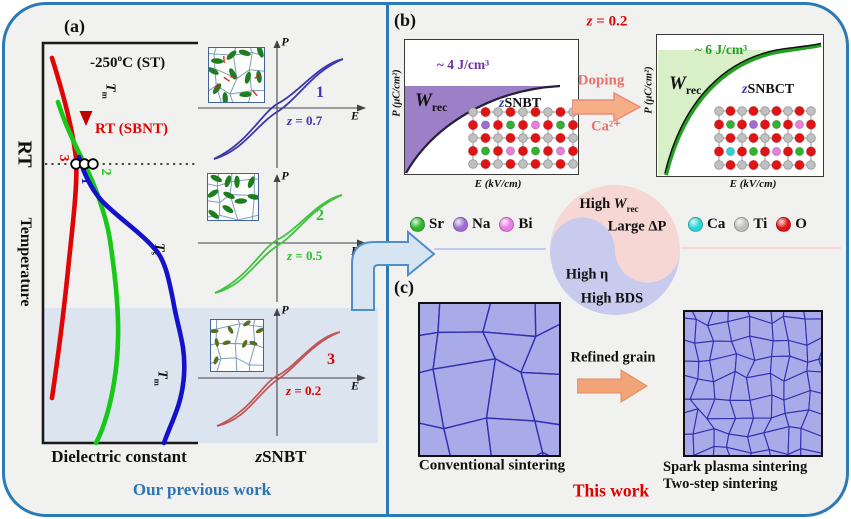  I want to click on loop-3-number: 3, so click(331, 359).